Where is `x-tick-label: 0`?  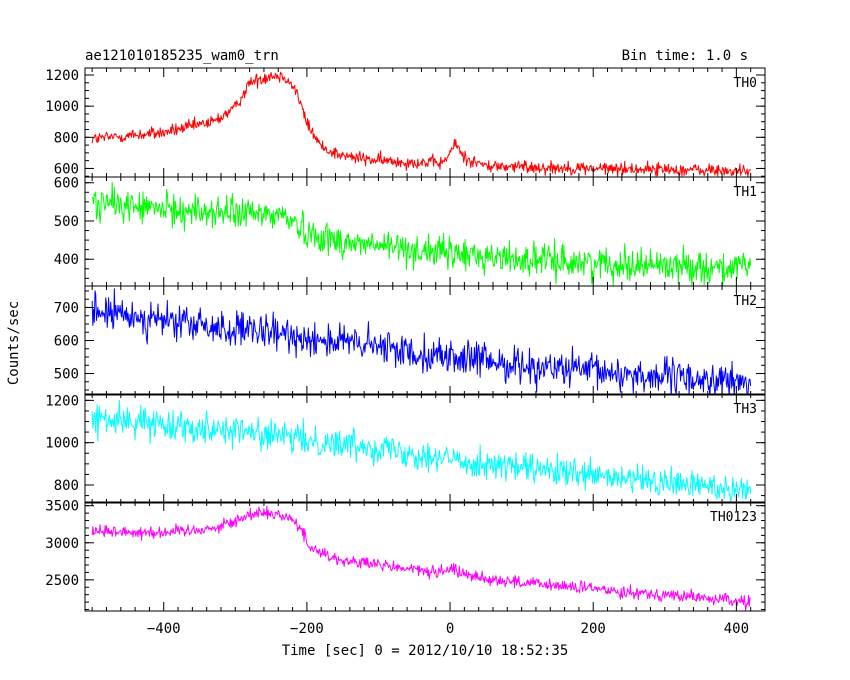
x-tick-label: 0 is located at coordinates (450, 629).